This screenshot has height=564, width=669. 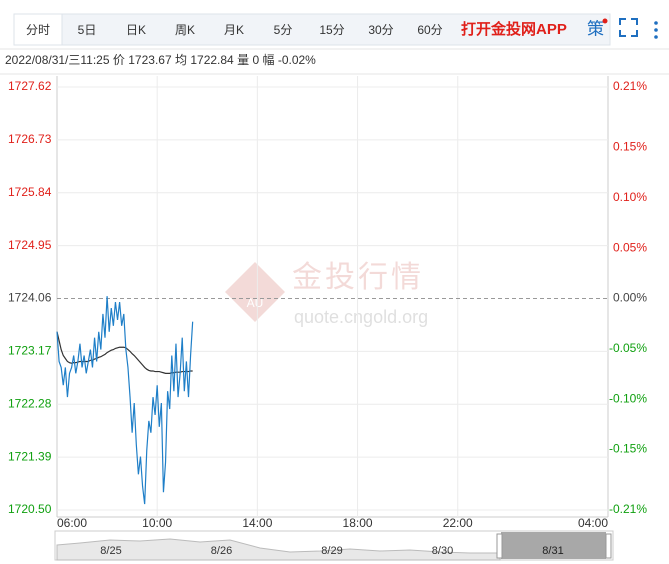 I want to click on info-label: 均, so click(x=181, y=60).